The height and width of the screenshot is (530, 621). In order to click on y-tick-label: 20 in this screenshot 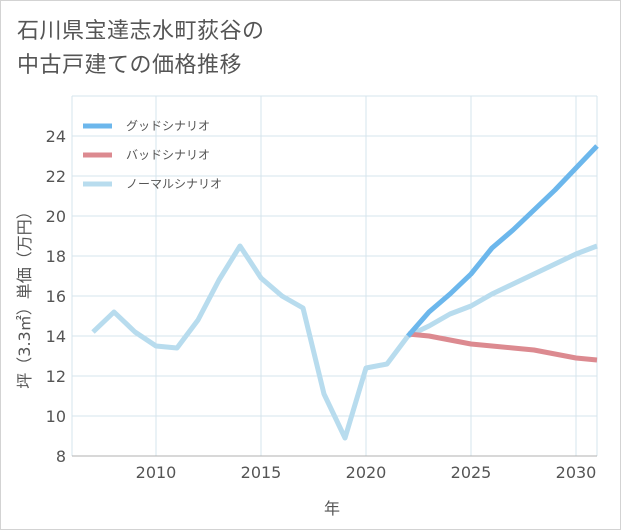, I will do `click(56, 216)`.